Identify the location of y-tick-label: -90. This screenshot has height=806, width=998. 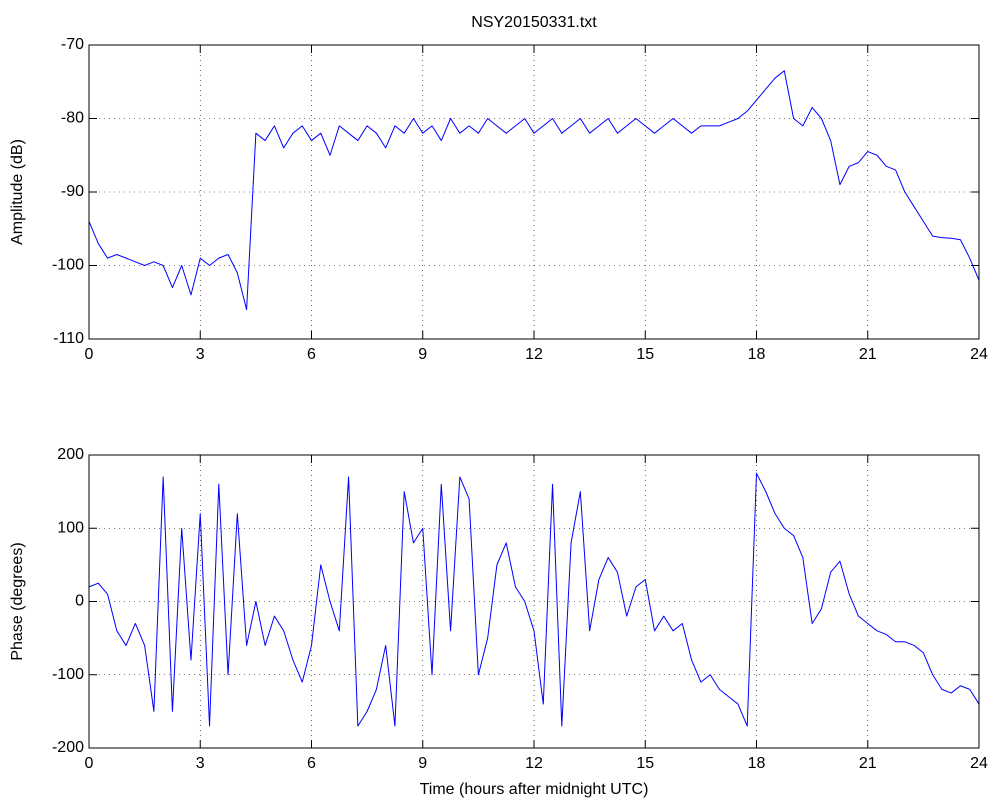
(72, 191).